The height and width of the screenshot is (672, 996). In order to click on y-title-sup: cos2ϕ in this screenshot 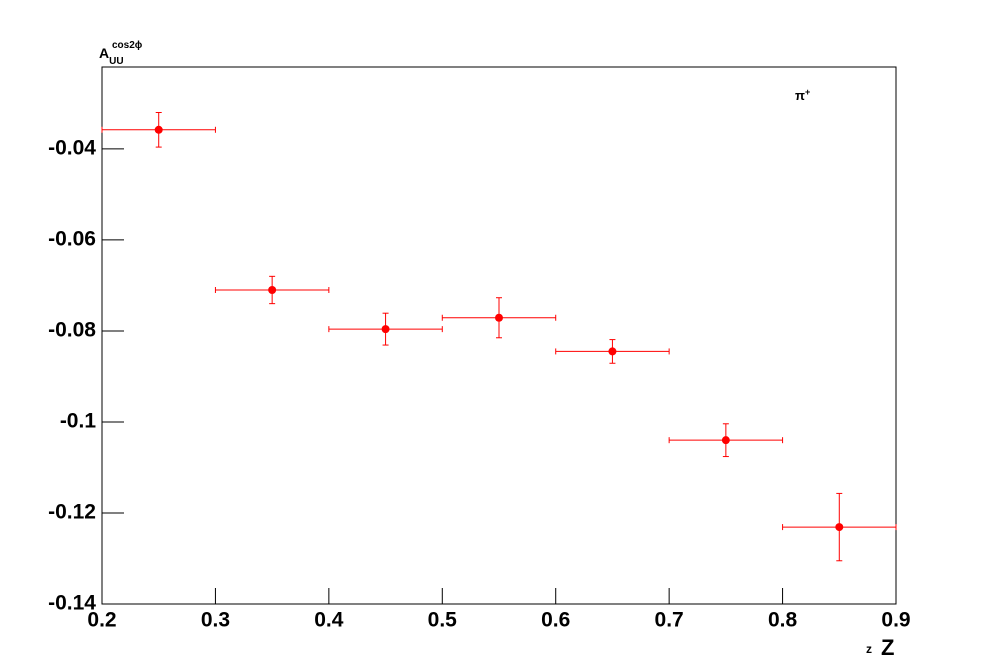, I will do `click(127, 45)`.